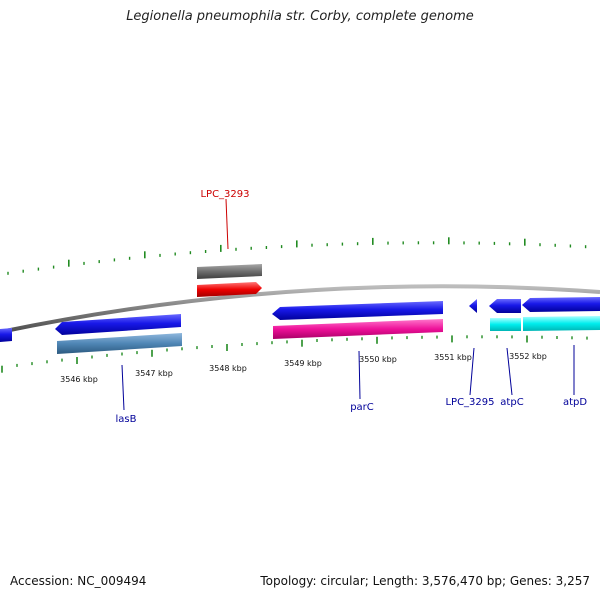 The width and height of the screenshot is (600, 600). Describe the element at coordinates (6, 335) in the screenshot. I see `cds-feature-blue-left-edge` at that location.